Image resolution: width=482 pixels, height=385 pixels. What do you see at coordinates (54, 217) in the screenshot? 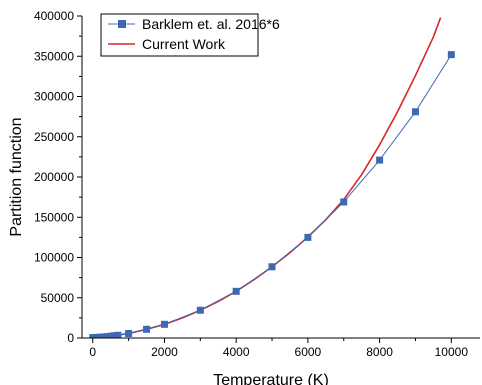
I see `y-tick-label: 150000` at bounding box center [54, 217].